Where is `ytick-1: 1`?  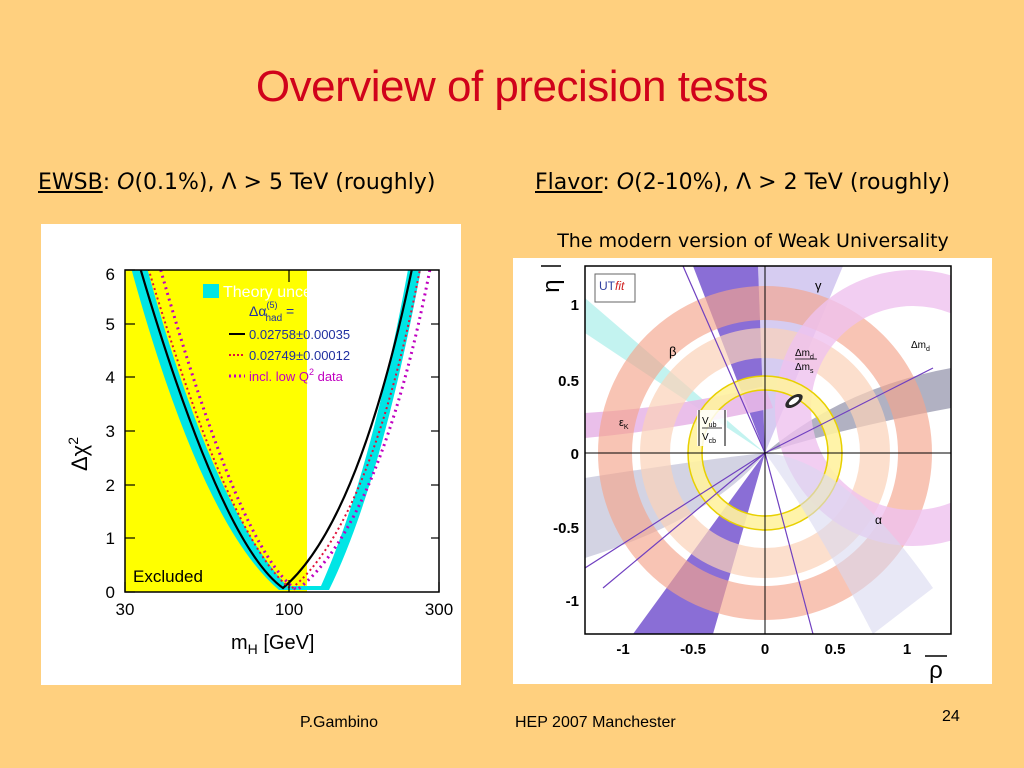 ytick-1: 1 is located at coordinates (110, 538).